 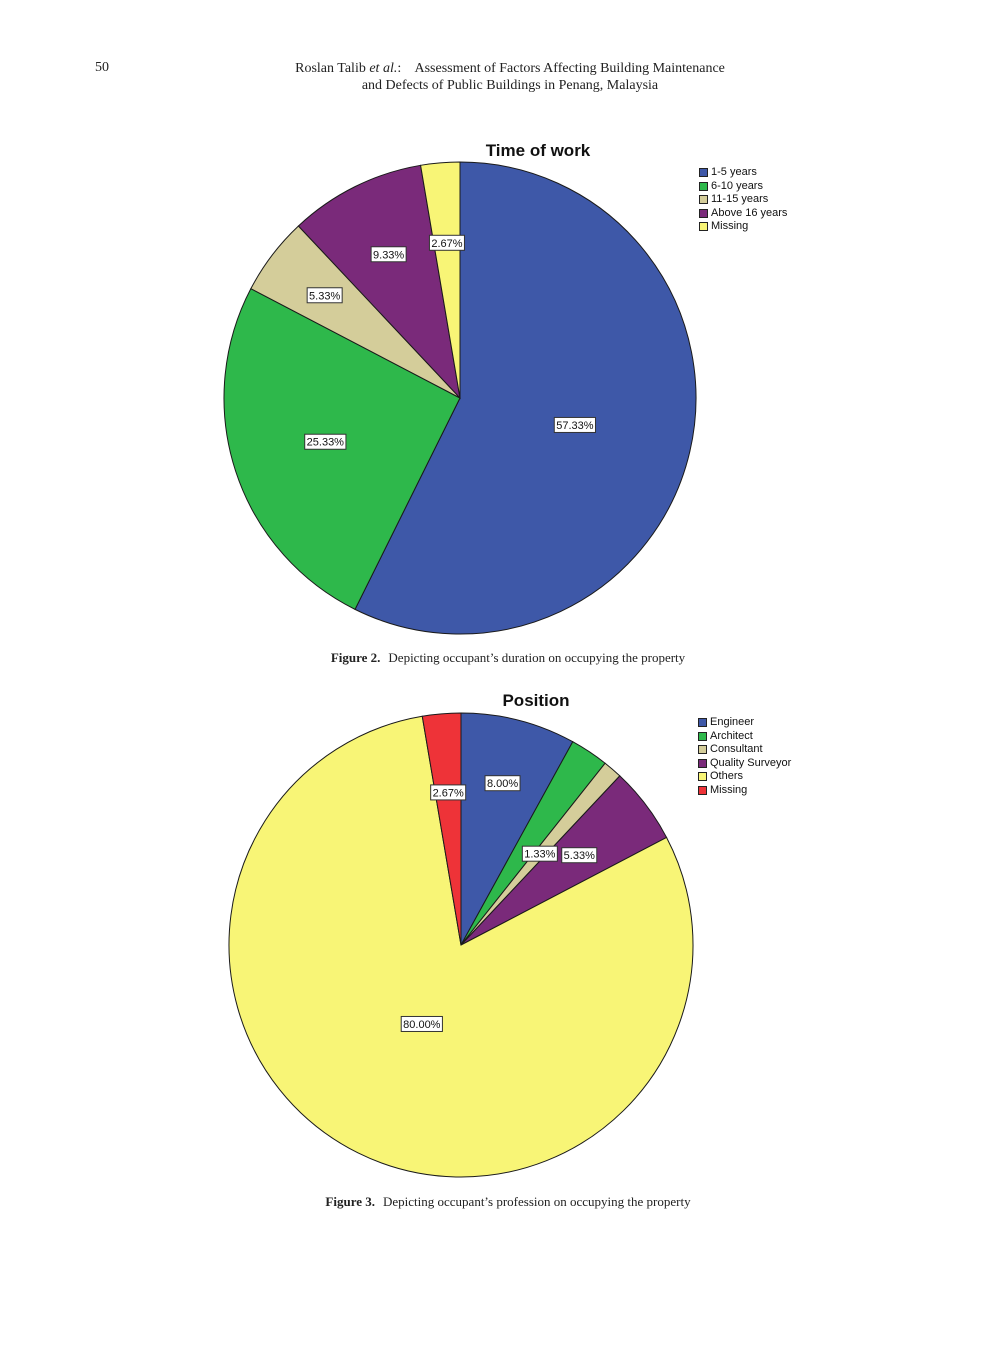 I want to click on slice-label-6-10-years: 25.33%, so click(x=325, y=441).